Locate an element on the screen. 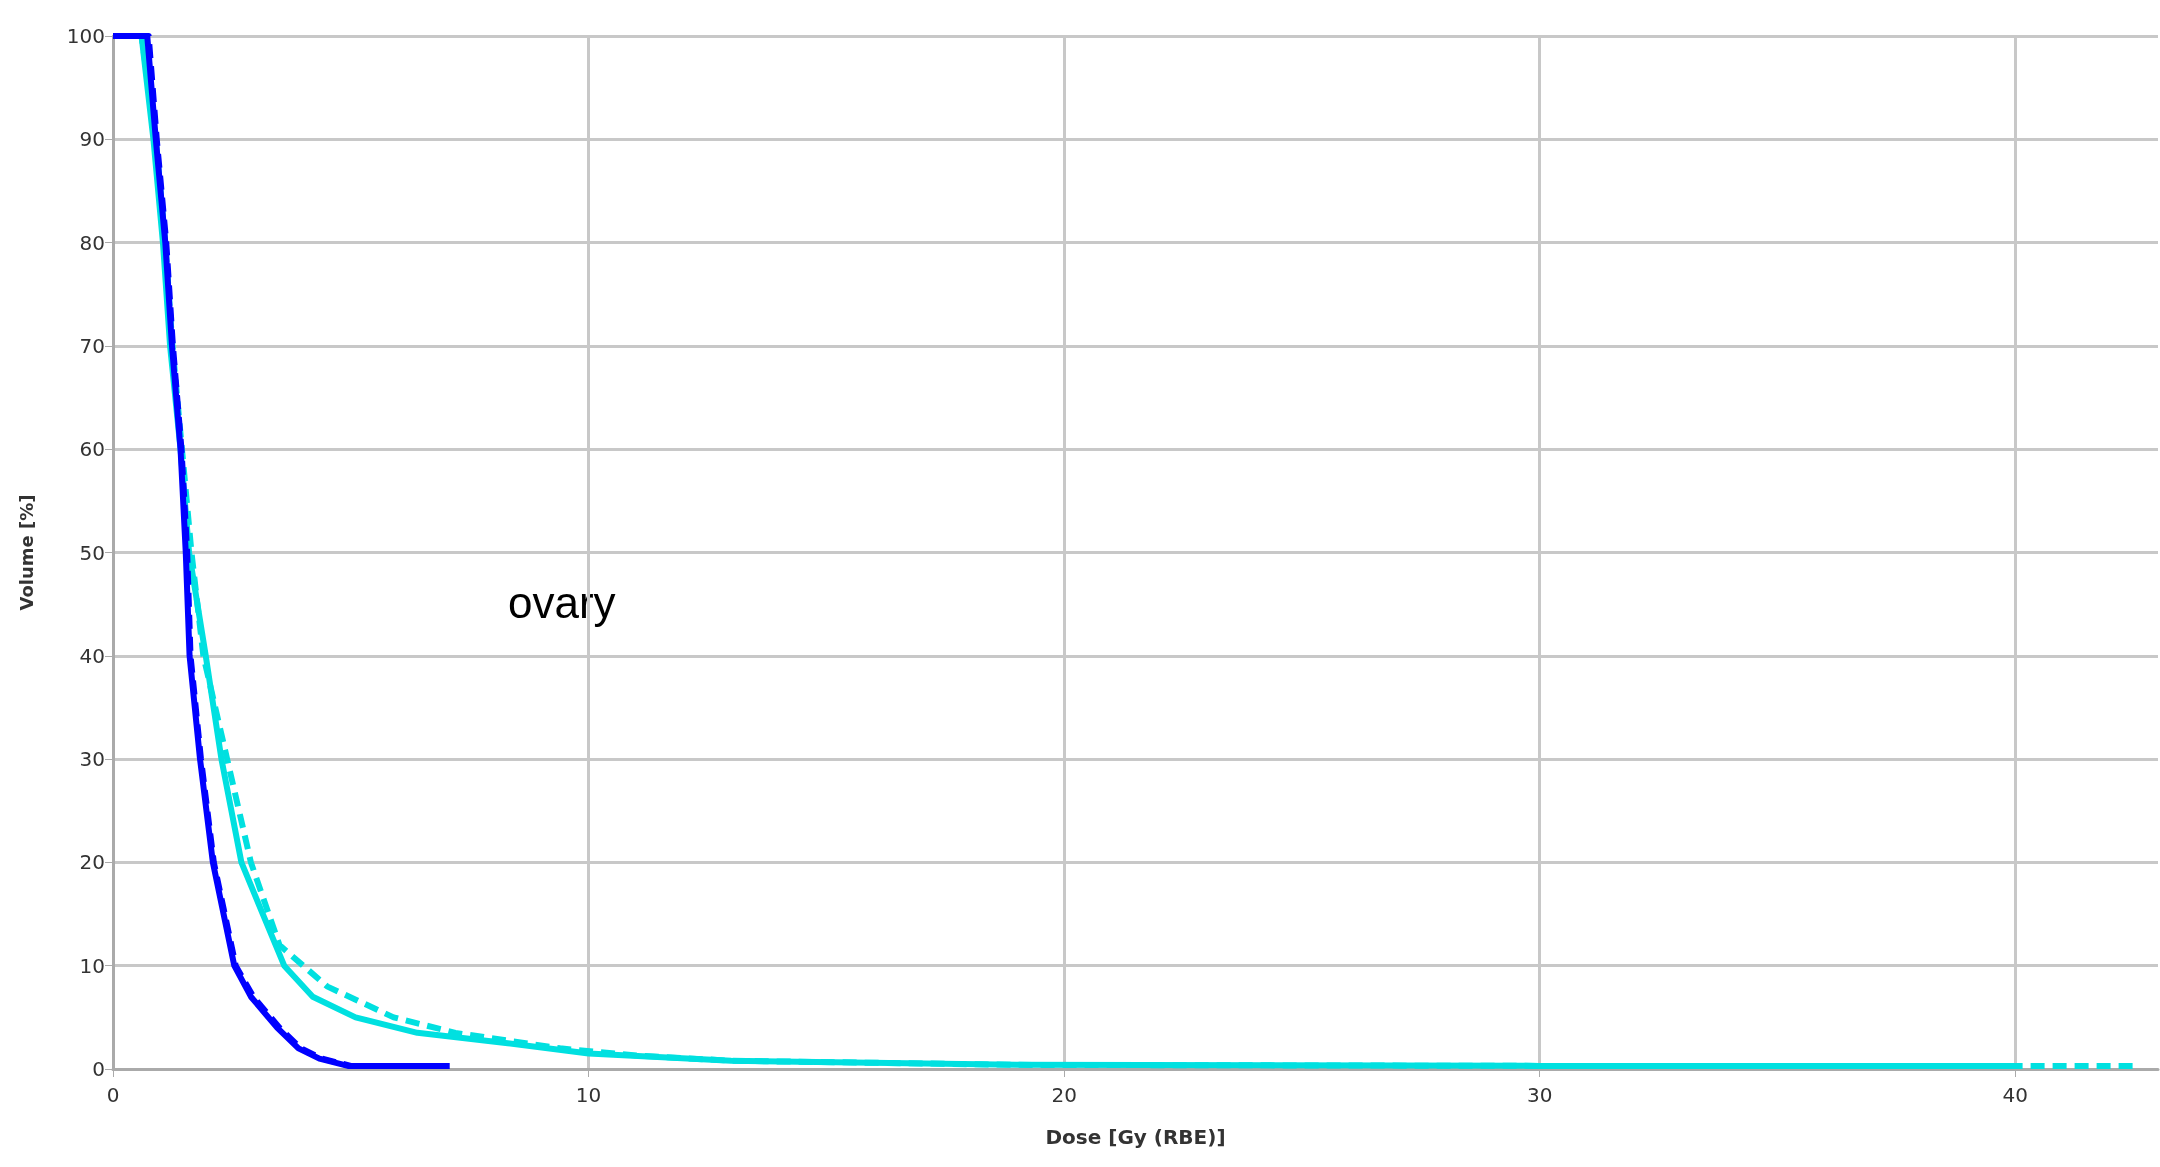 The height and width of the screenshot is (1167, 2160). y-tick-label: 50 is located at coordinates (92, 552).